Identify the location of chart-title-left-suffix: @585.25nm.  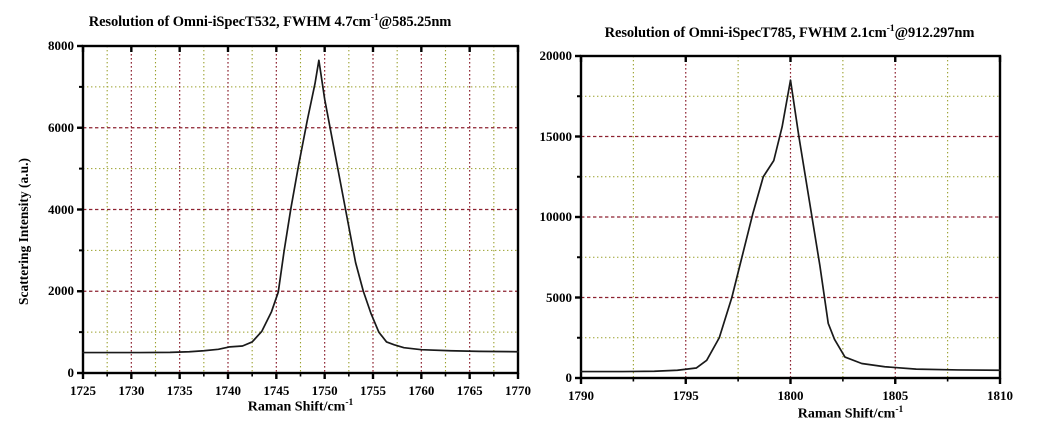
(415, 21).